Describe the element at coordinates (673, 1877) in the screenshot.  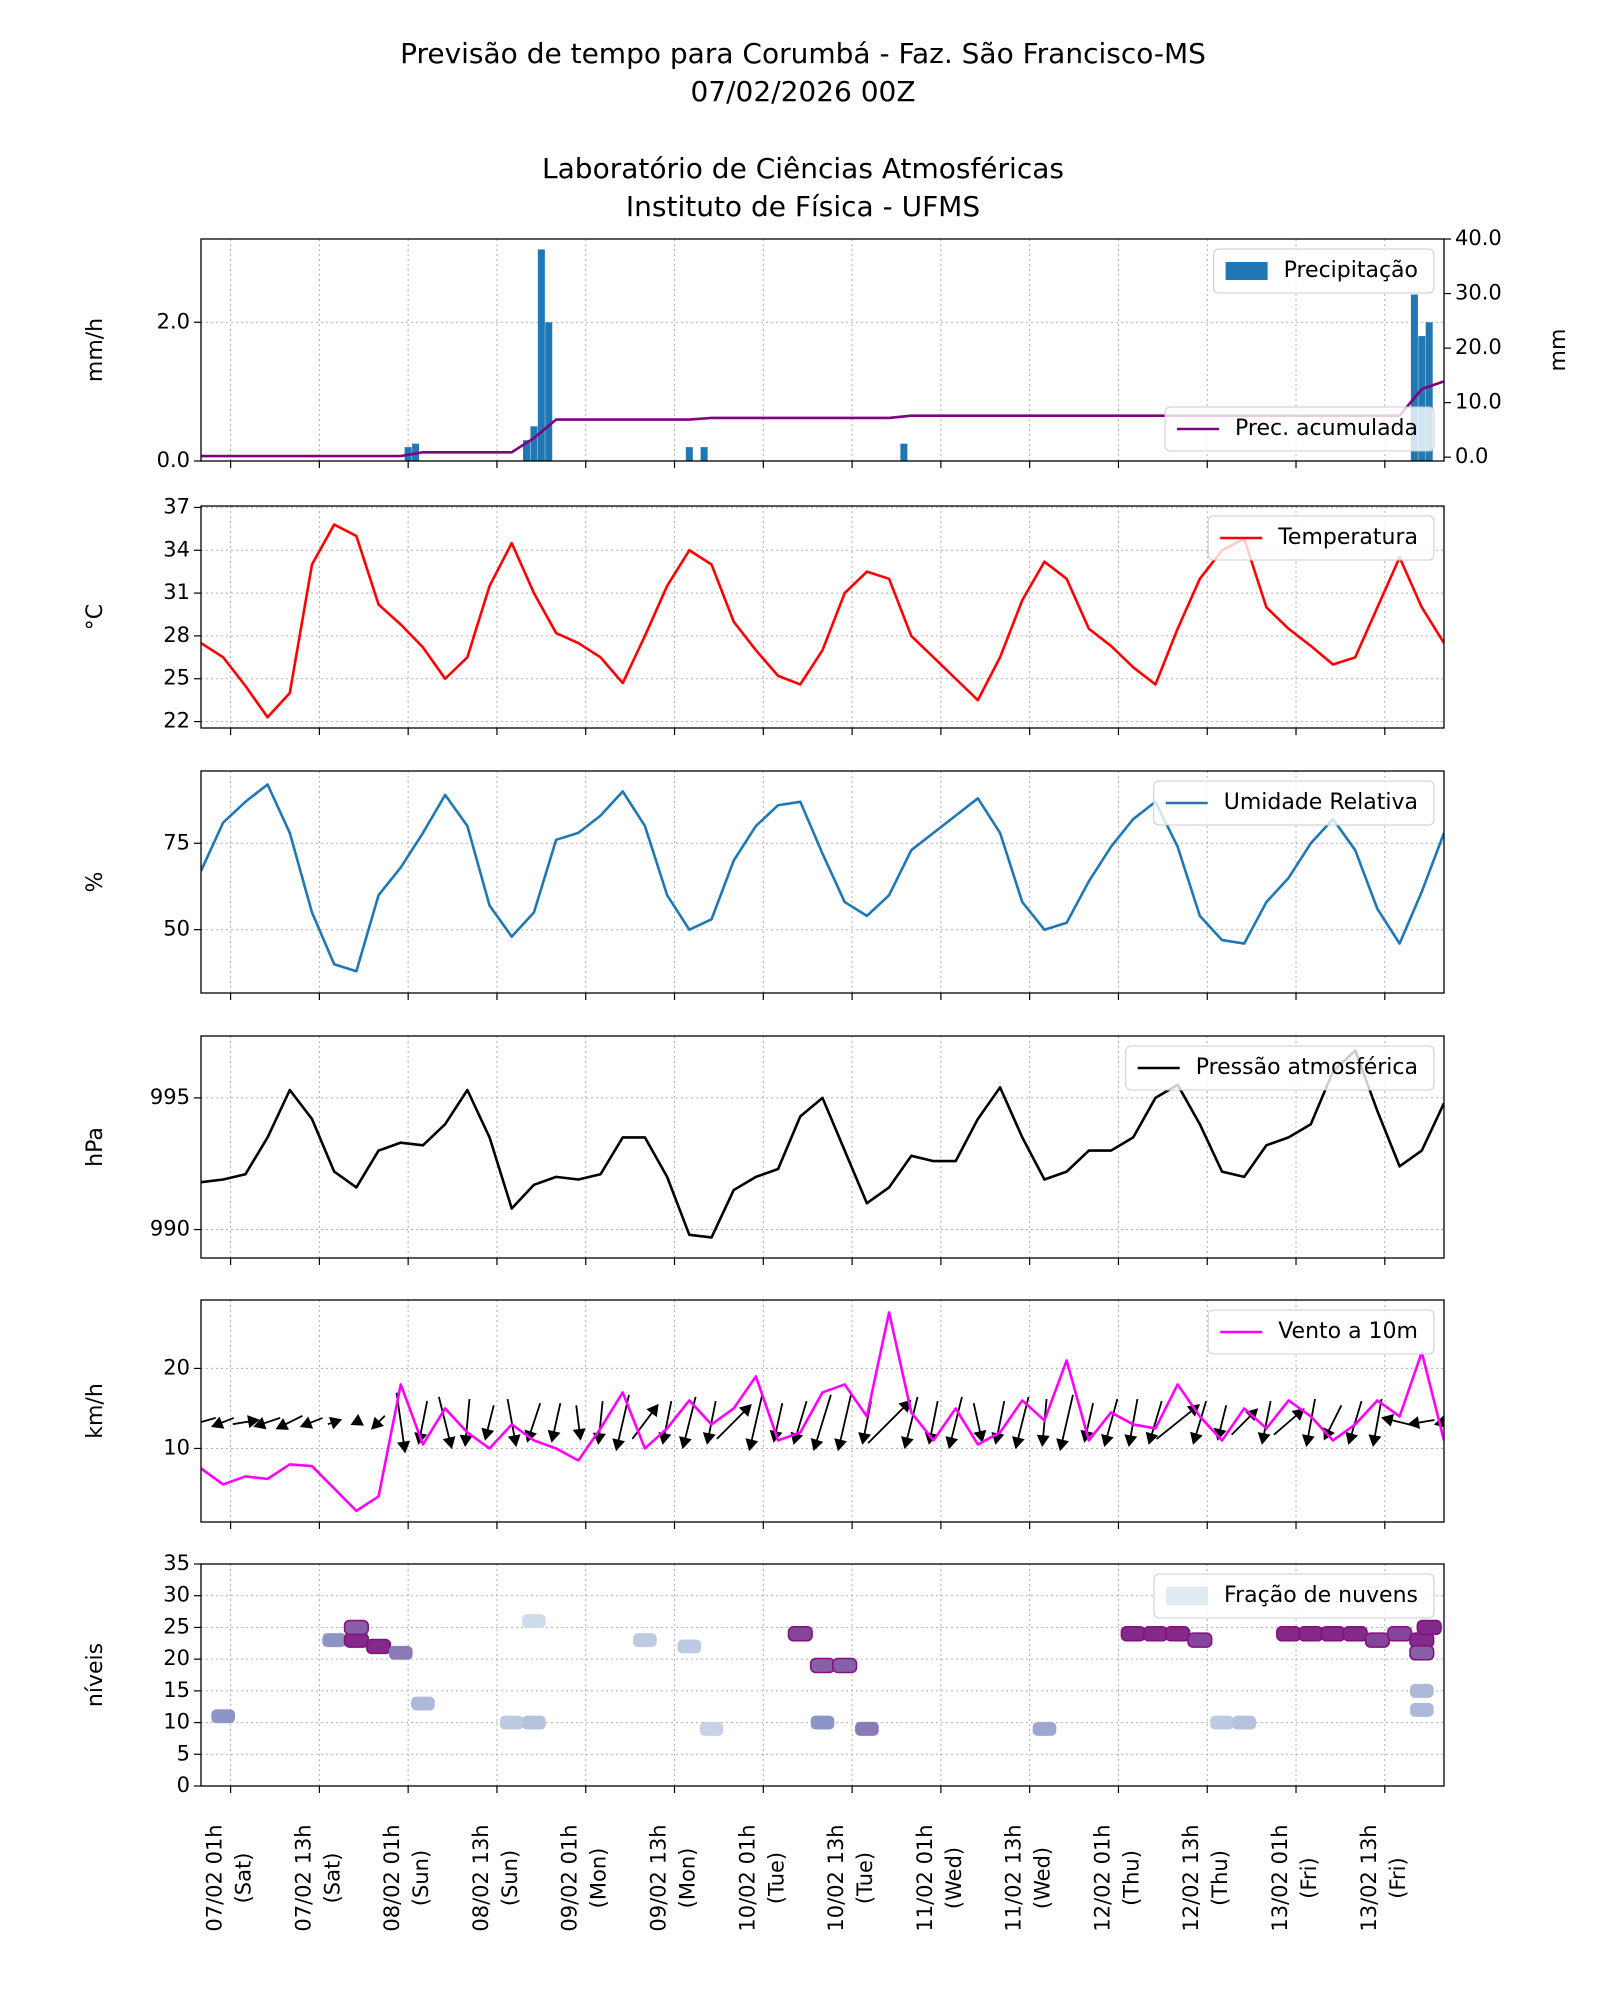
I see `x-tick-label: 09/02 13h (Mon)` at that location.